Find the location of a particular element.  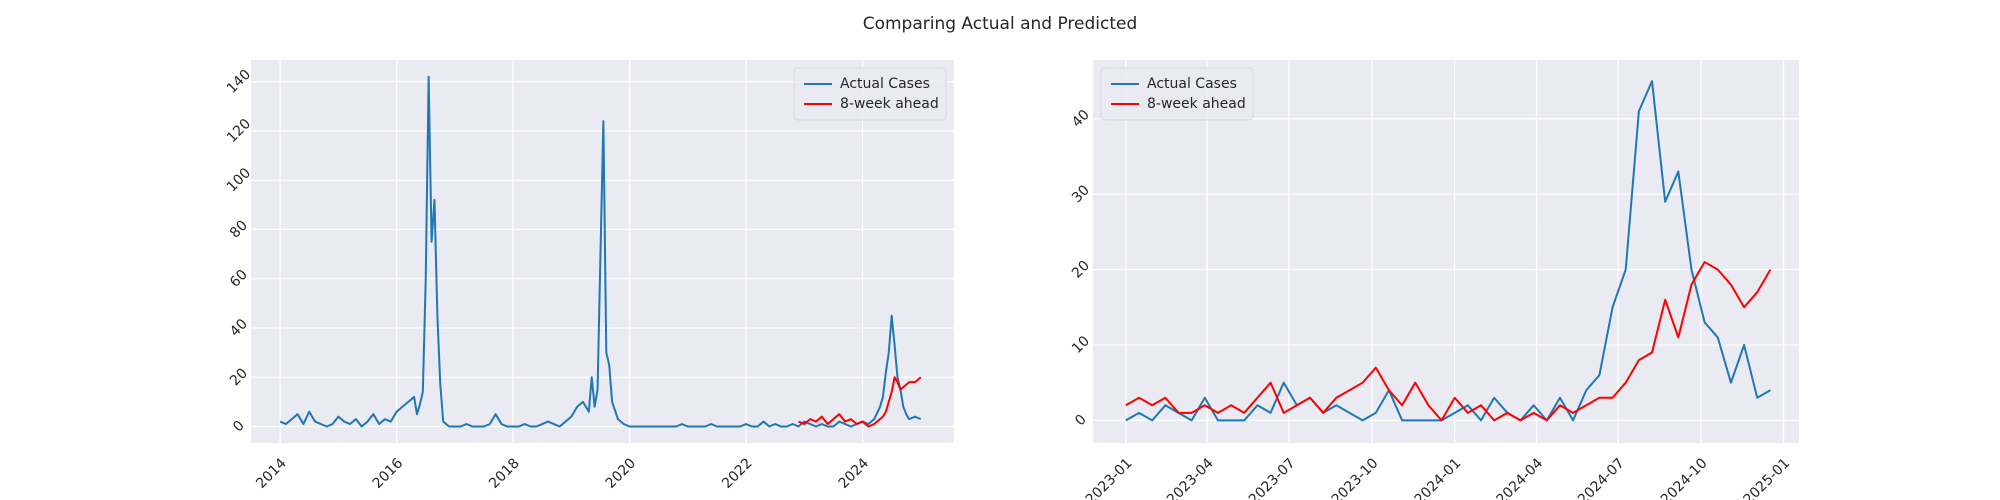

y-tick-label: 10 is located at coordinates (1081, 345).